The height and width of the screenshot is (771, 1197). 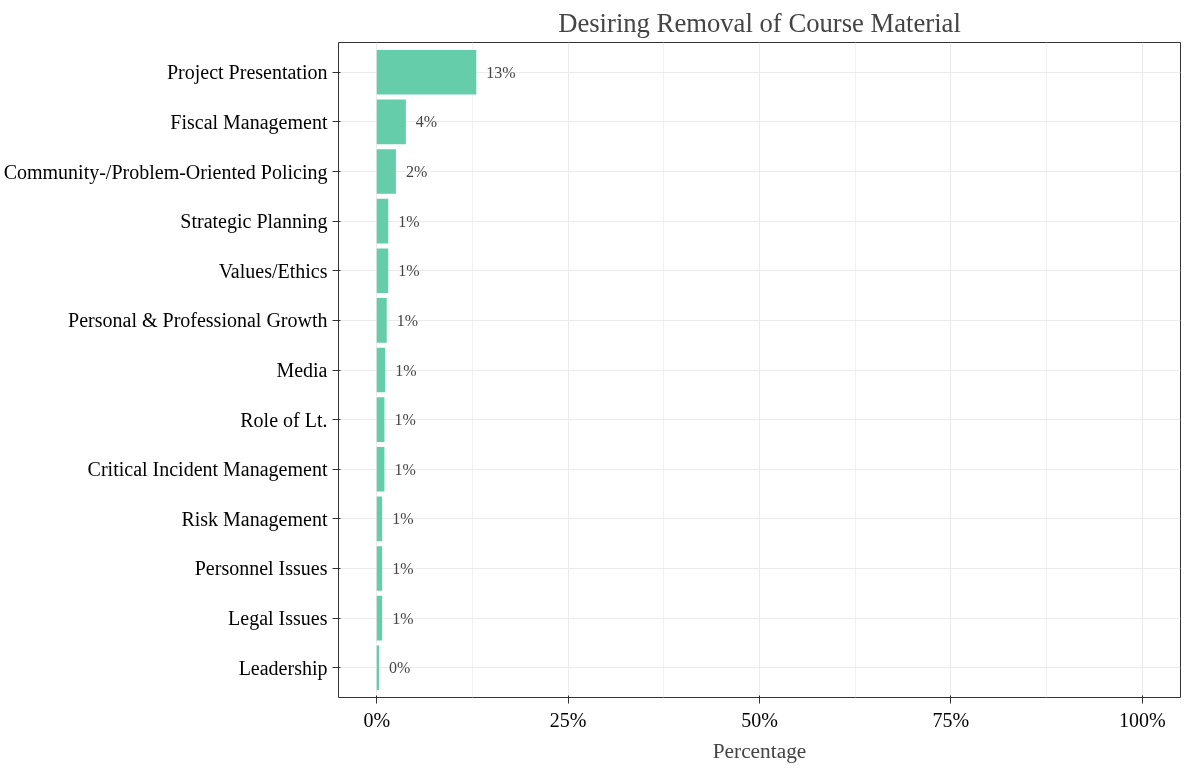 I want to click on y-tick-label: Leadership, so click(x=283, y=668).